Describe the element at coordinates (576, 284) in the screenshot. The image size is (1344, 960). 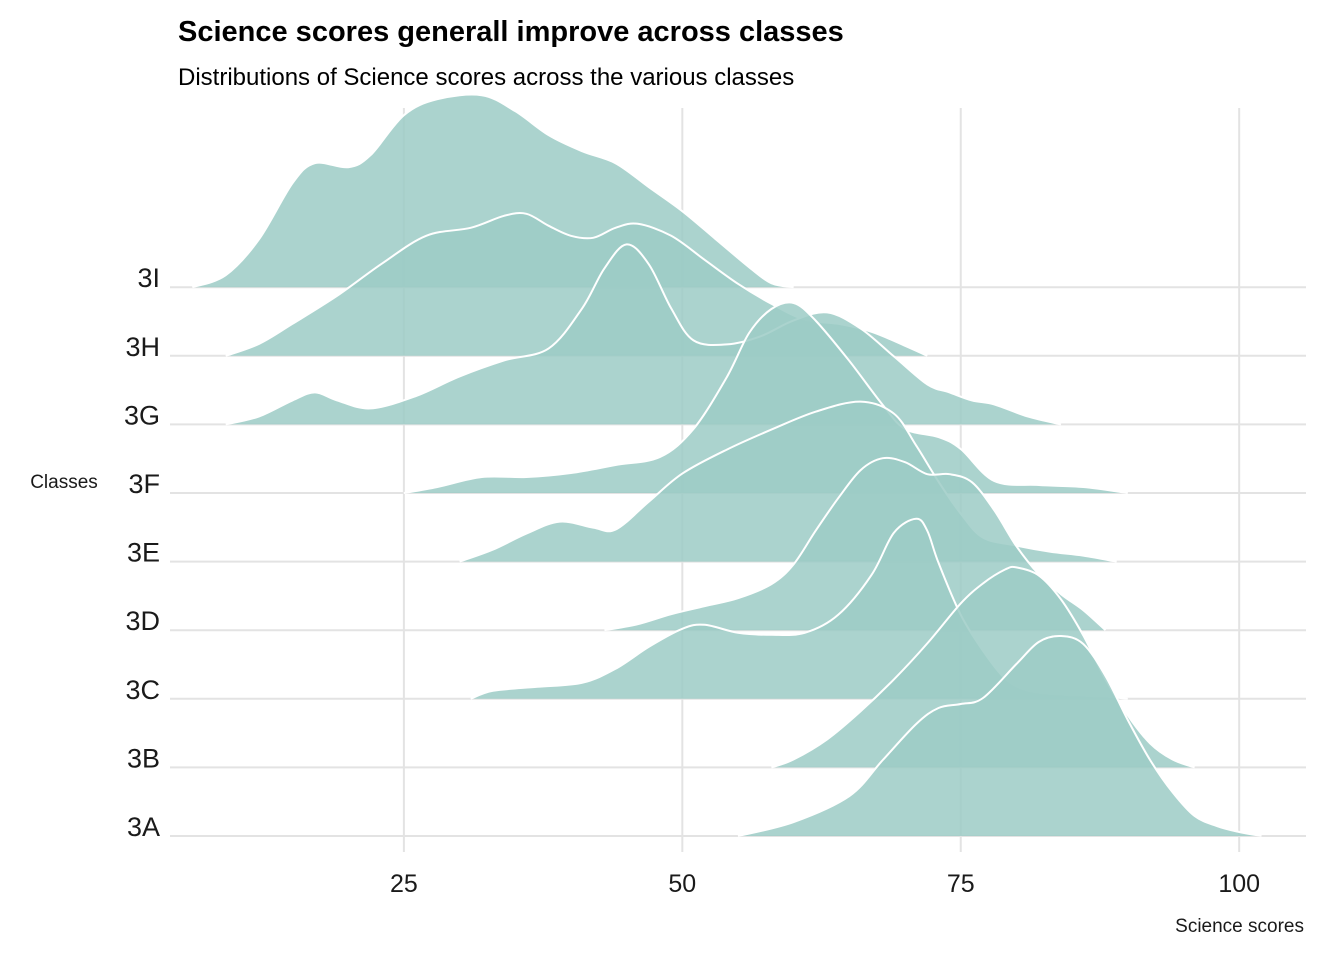
I see `ridge-area-3H` at that location.